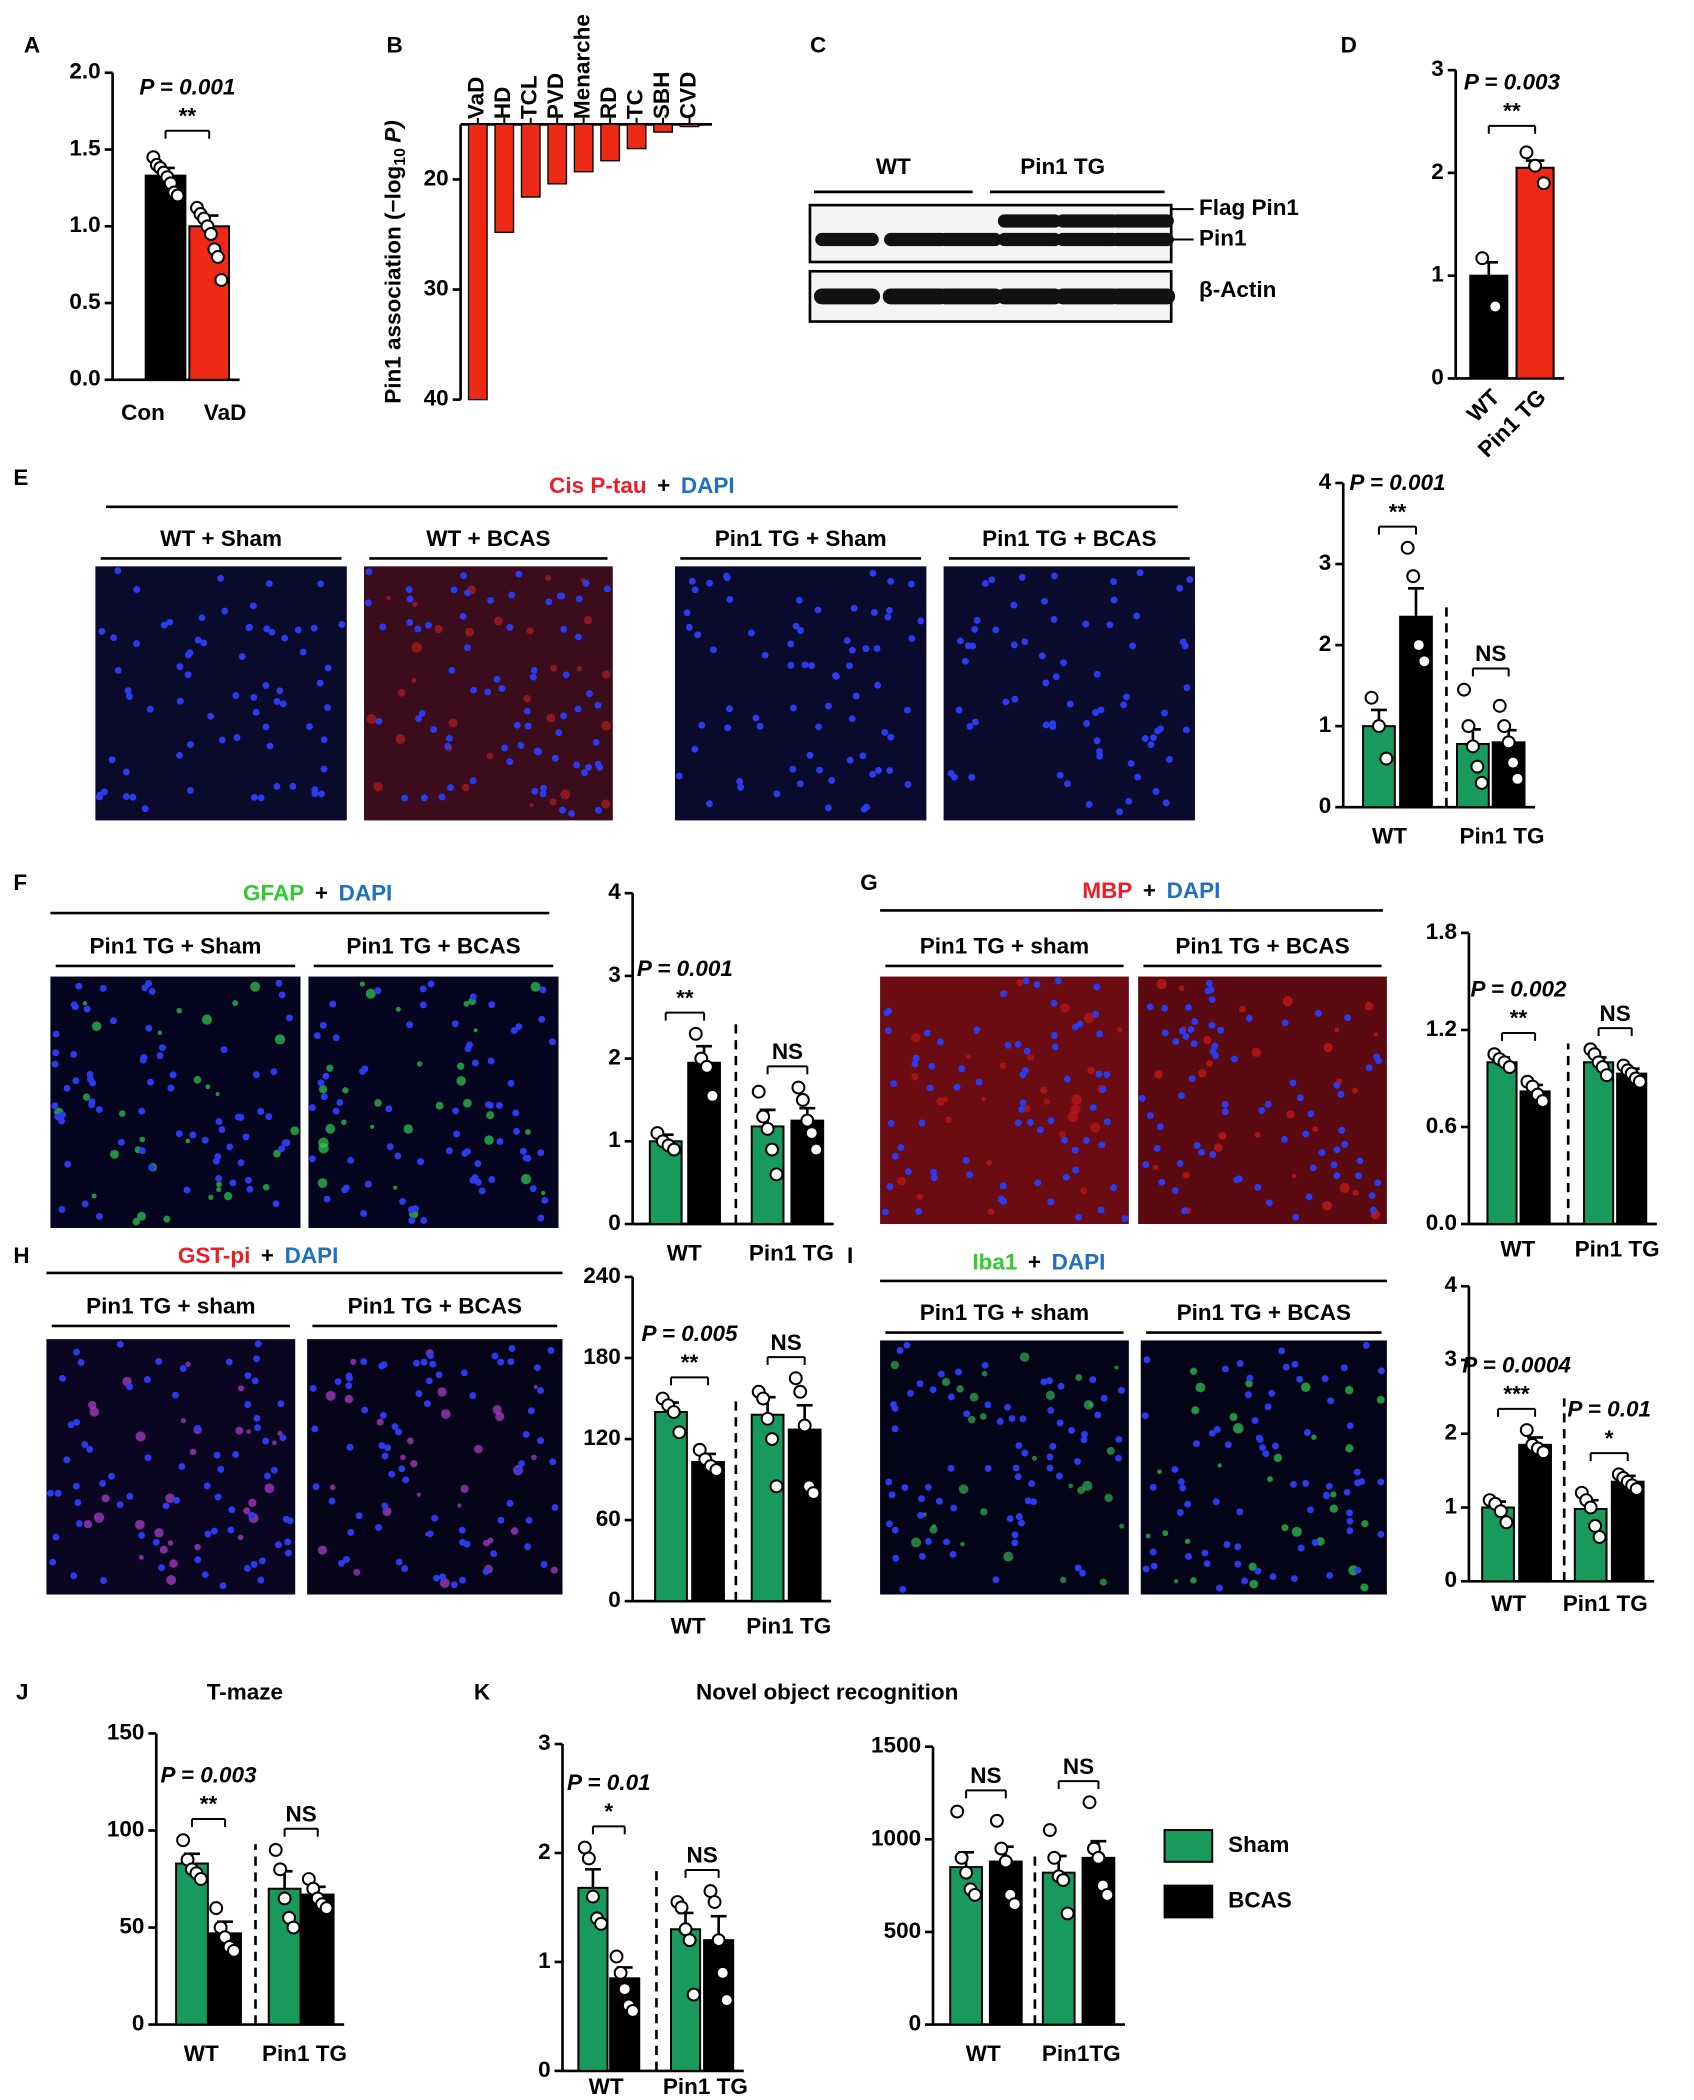 The image size is (1694, 2100). Describe the element at coordinates (1325, 805) in the screenshot. I see `y-tick-label: 0` at that location.